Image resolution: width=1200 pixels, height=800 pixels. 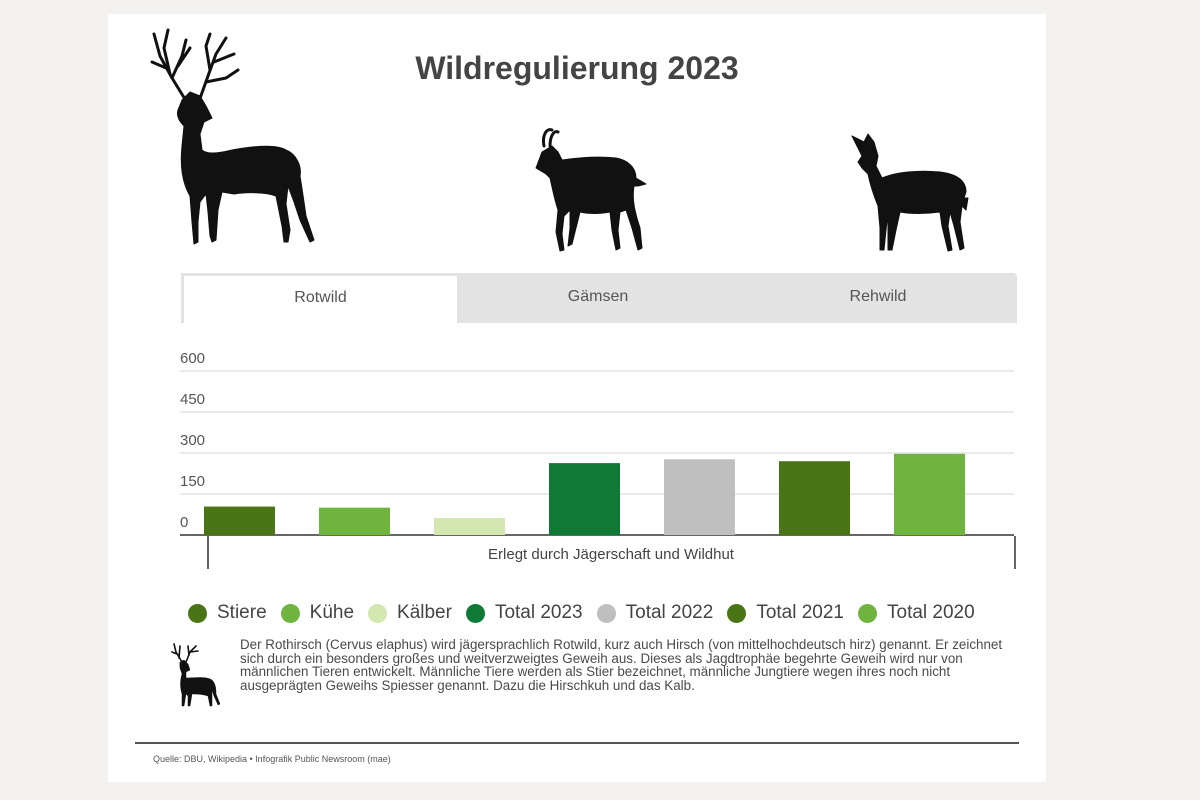 I want to click on page-title: Wildregulierung 2023, so click(x=577, y=68).